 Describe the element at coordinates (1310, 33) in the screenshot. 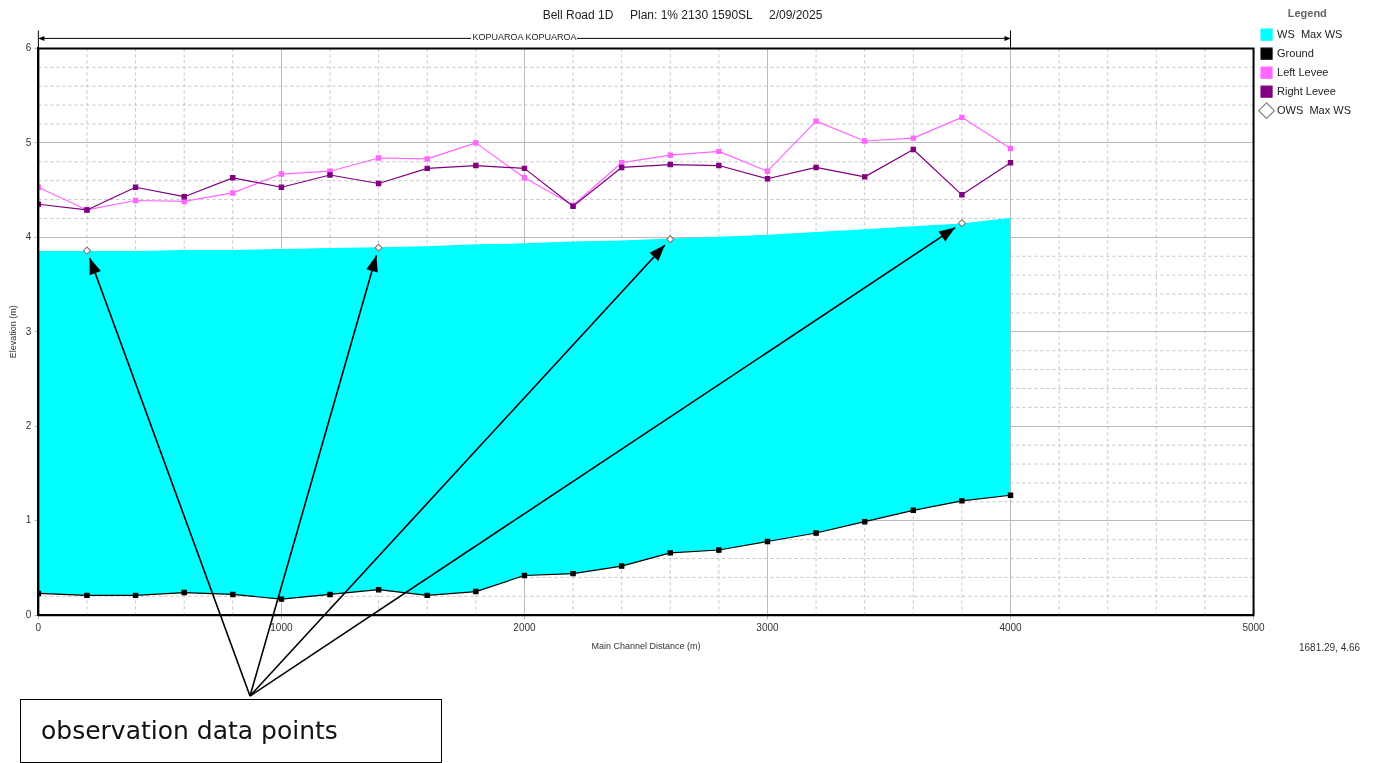

I see `legend-label: WS Max WS` at that location.